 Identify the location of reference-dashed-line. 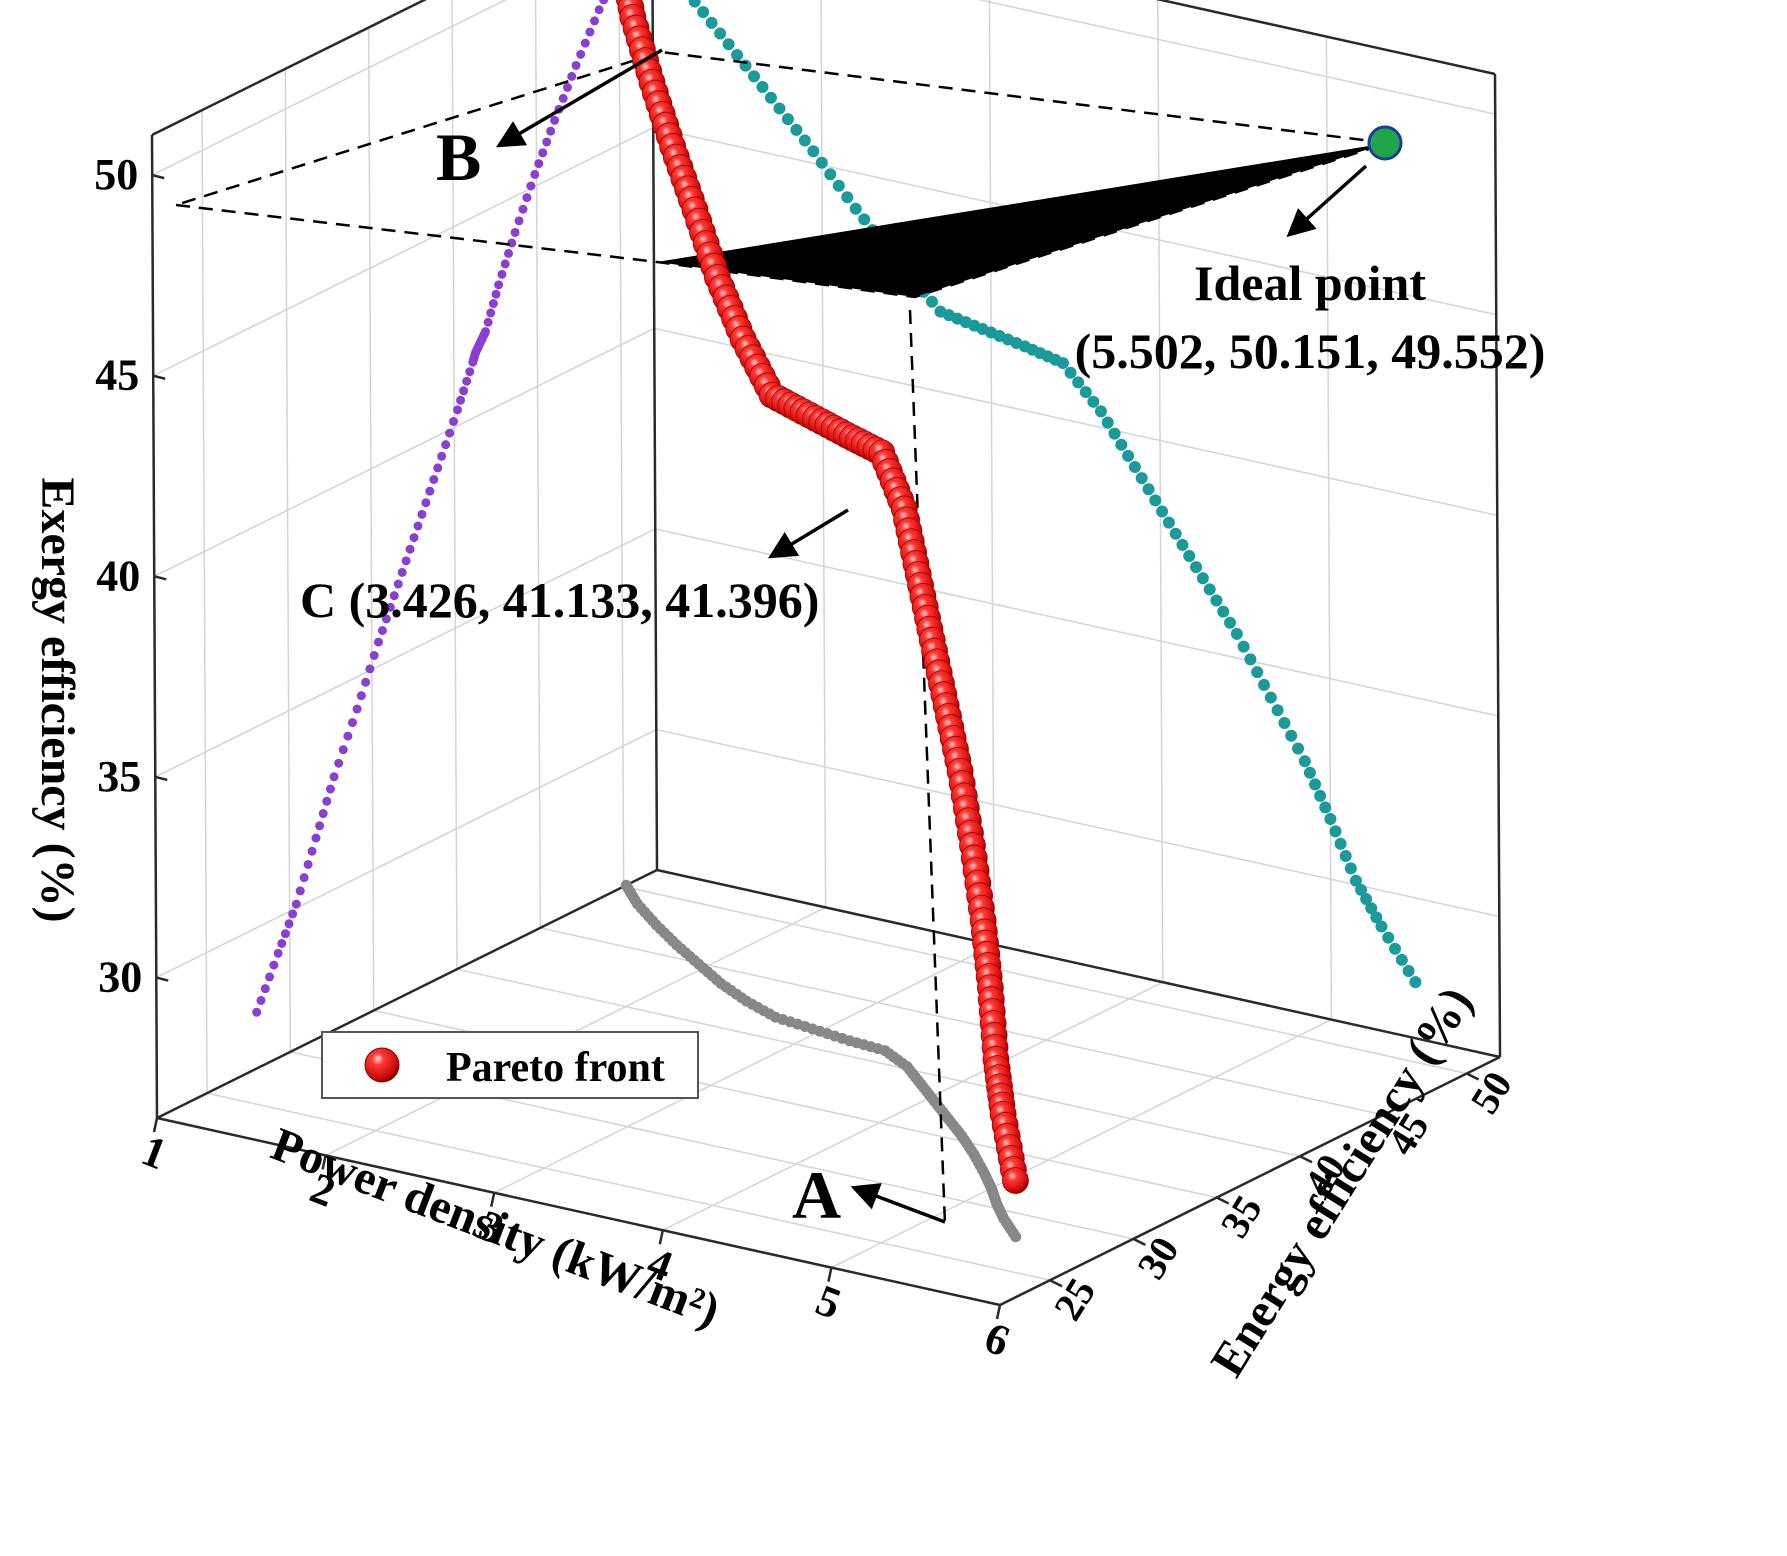
(1022, 220).